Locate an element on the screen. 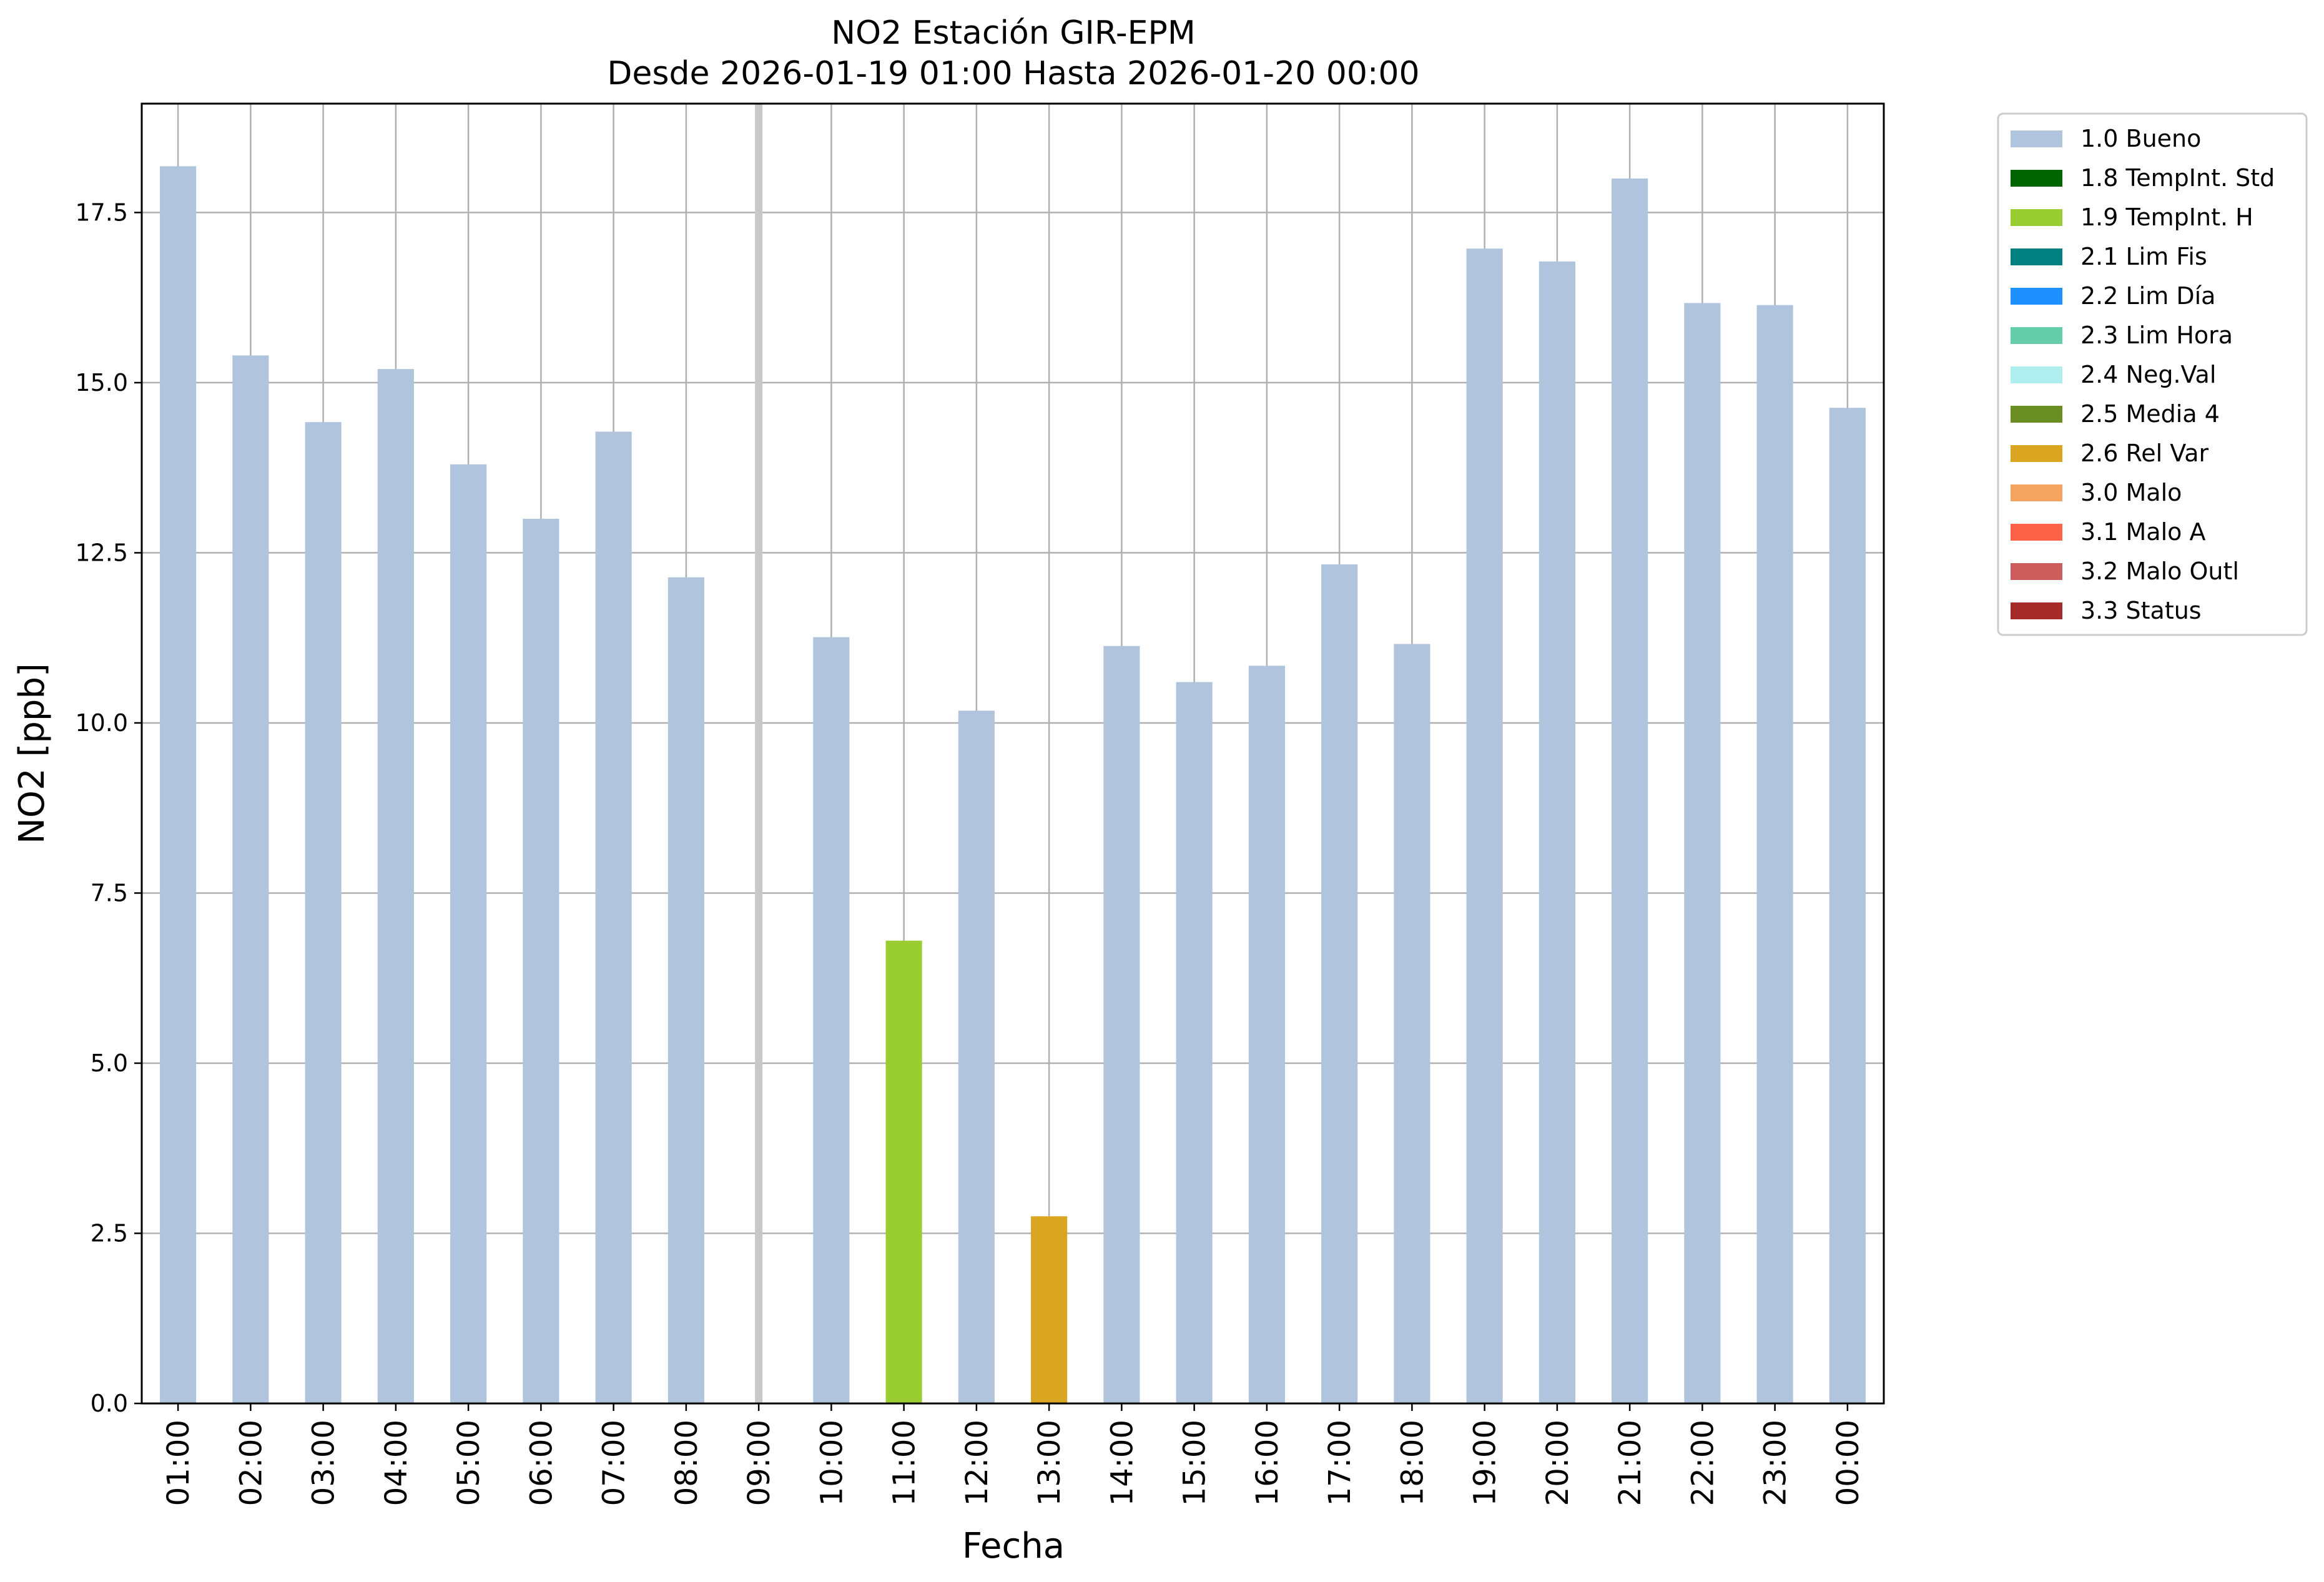 This screenshot has height=1582, width=2324. bar-10:00 is located at coordinates (831, 1020).